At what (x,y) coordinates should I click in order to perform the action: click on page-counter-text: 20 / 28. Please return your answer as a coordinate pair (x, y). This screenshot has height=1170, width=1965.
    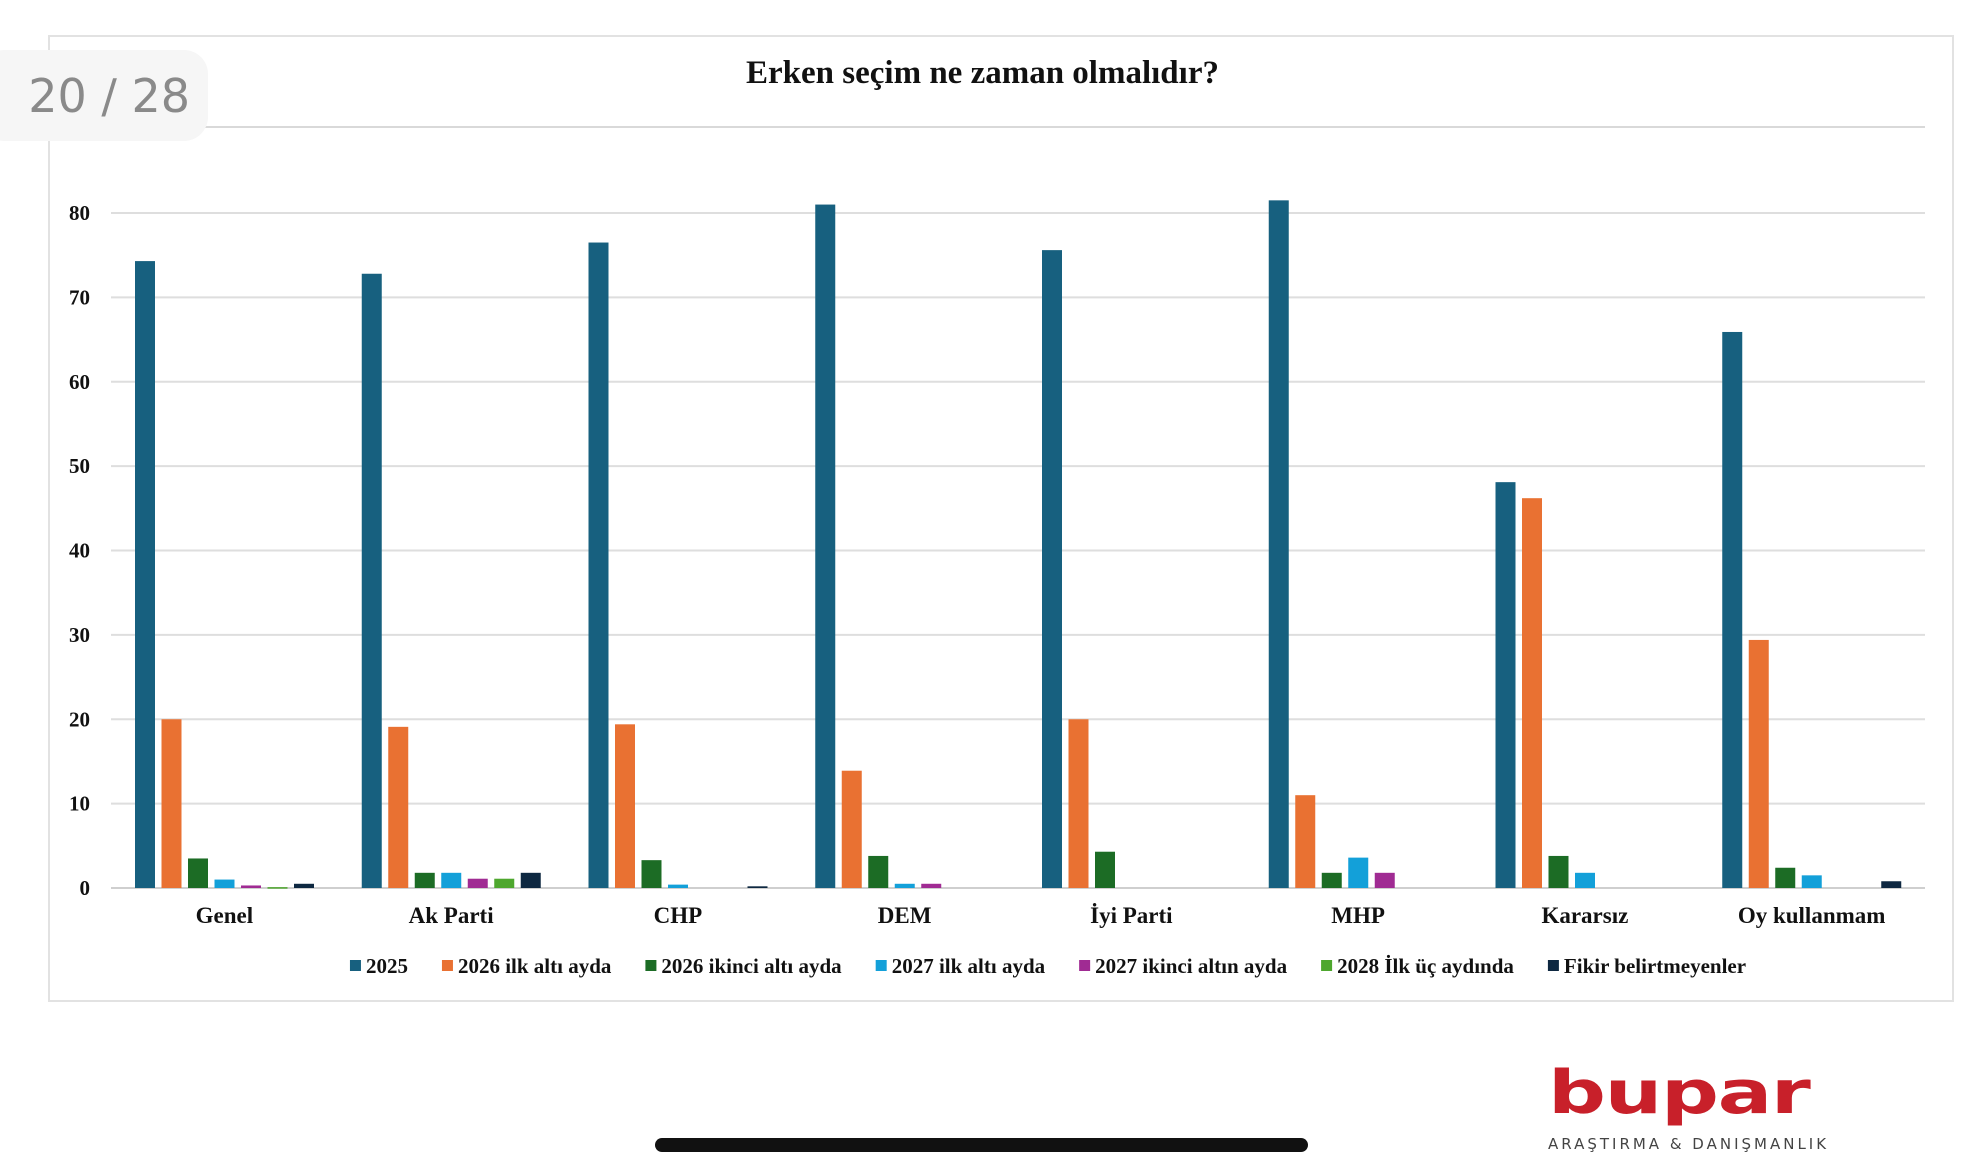
    Looking at the image, I should click on (109, 95).